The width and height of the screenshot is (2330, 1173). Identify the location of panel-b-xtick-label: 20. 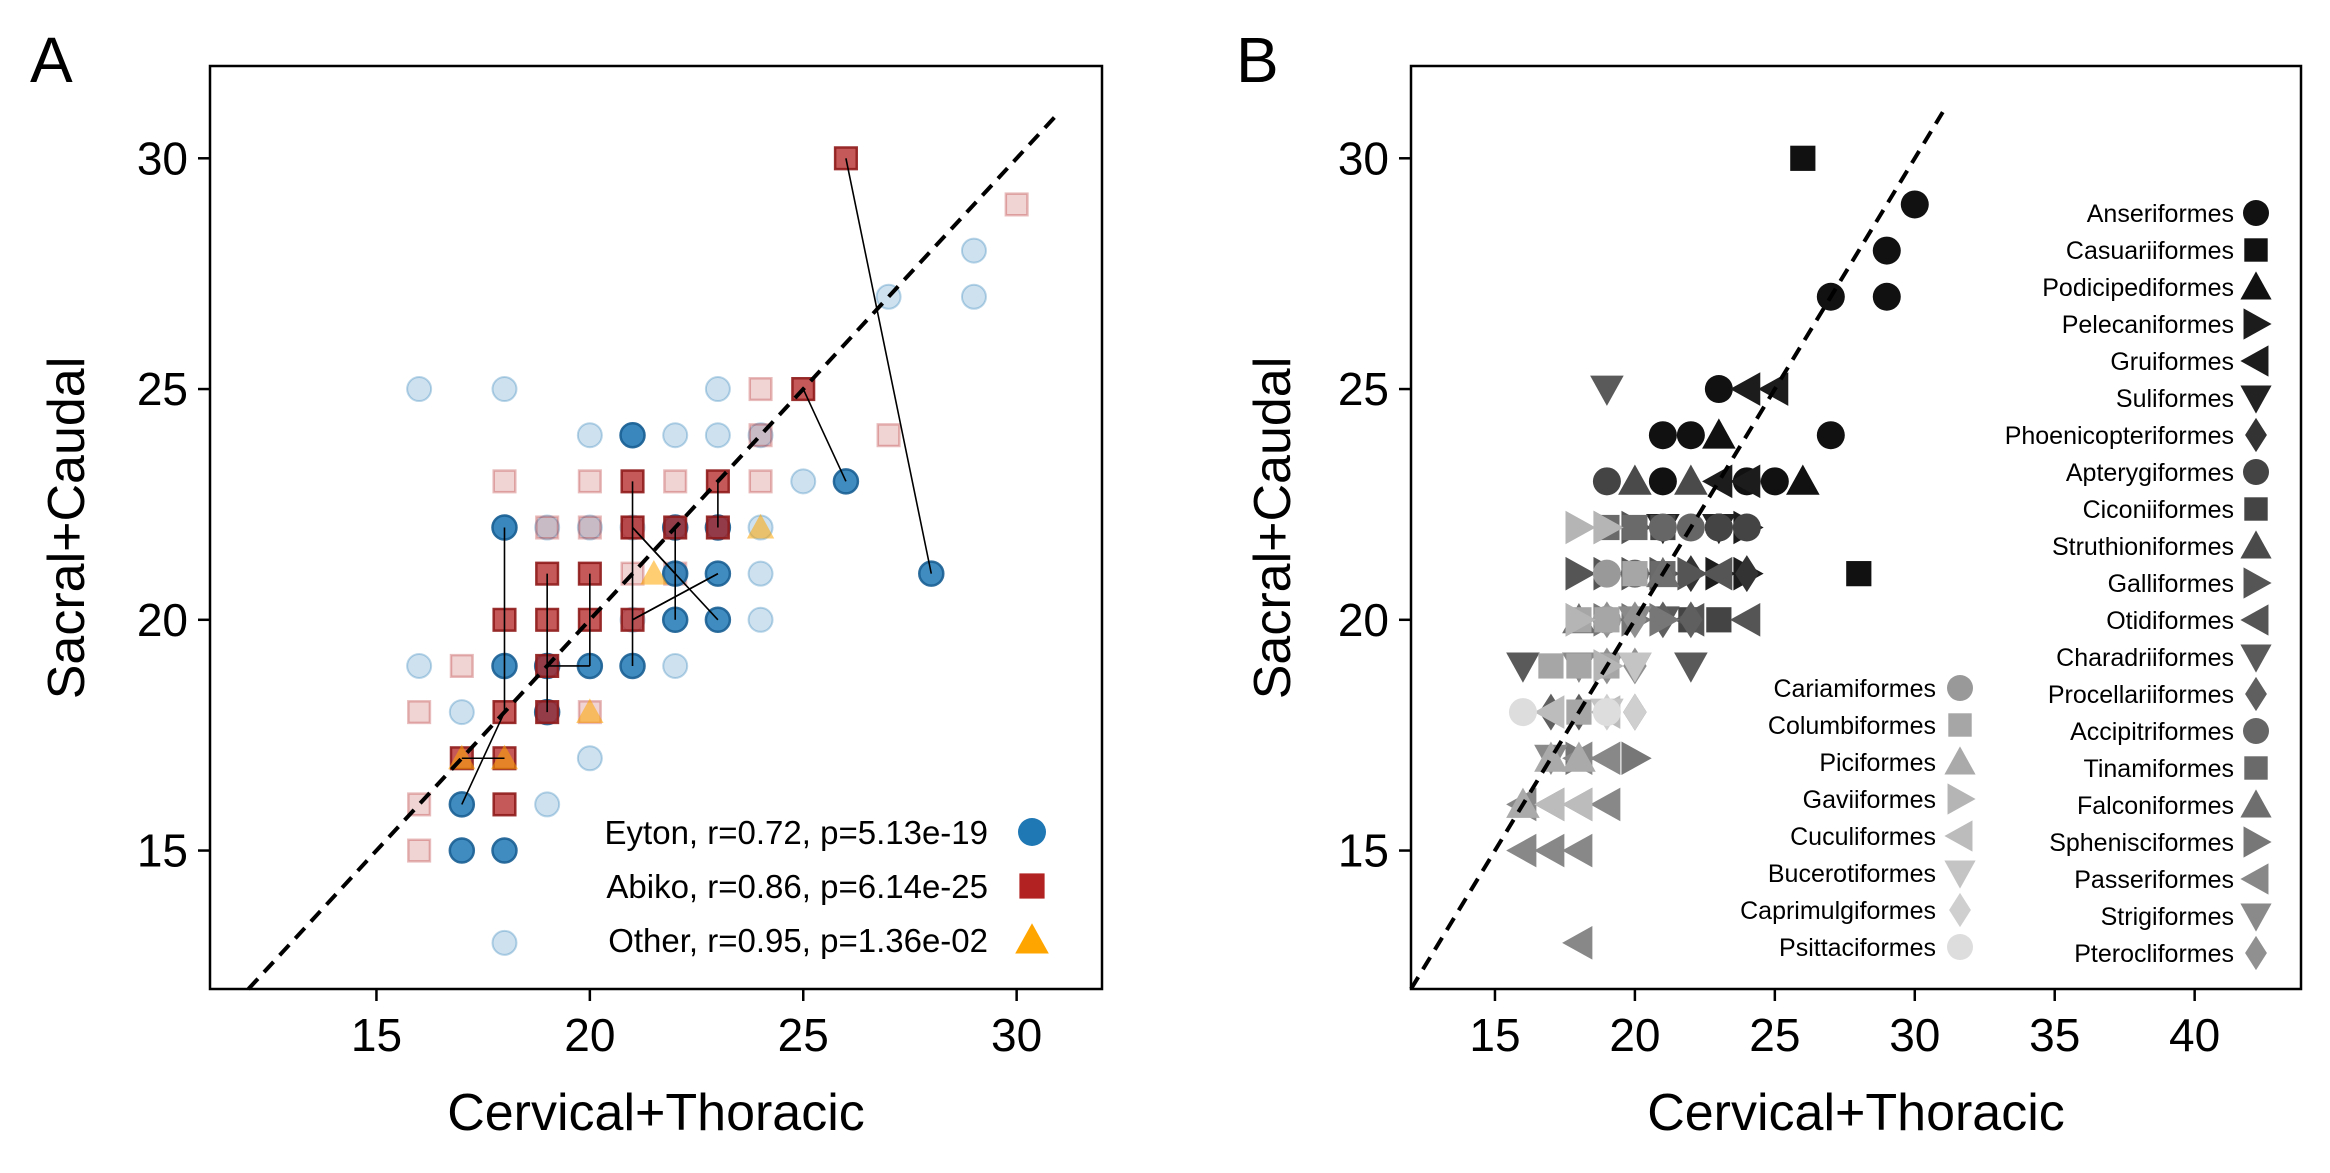
(1634, 1035).